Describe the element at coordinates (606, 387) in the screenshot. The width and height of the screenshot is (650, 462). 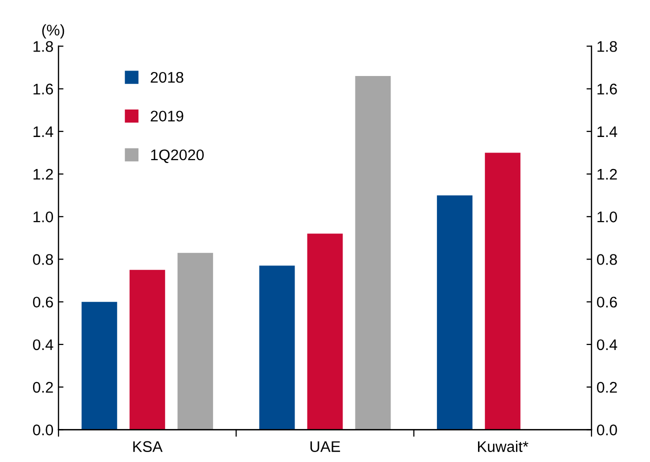
I see `y2-tick-label: 0.2` at that location.